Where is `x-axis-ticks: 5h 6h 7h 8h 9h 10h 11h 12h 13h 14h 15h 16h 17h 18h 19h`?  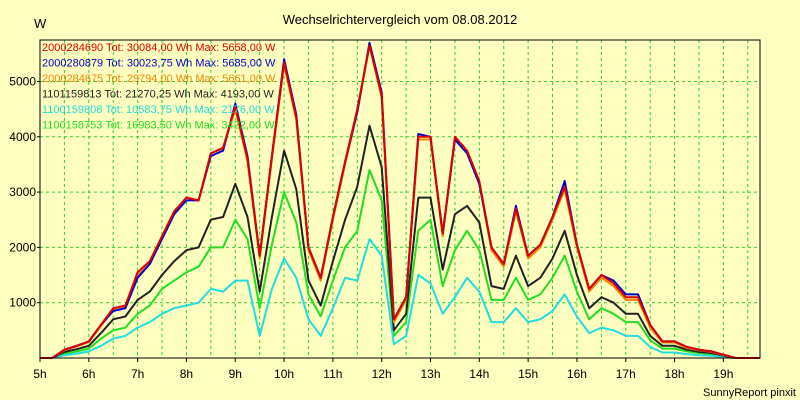
x-axis-ticks: 5h 6h 7h 8h 9h 10h 11h 12h 13h 14h 15h 16h 17h 18h 19h is located at coordinates (383, 369).